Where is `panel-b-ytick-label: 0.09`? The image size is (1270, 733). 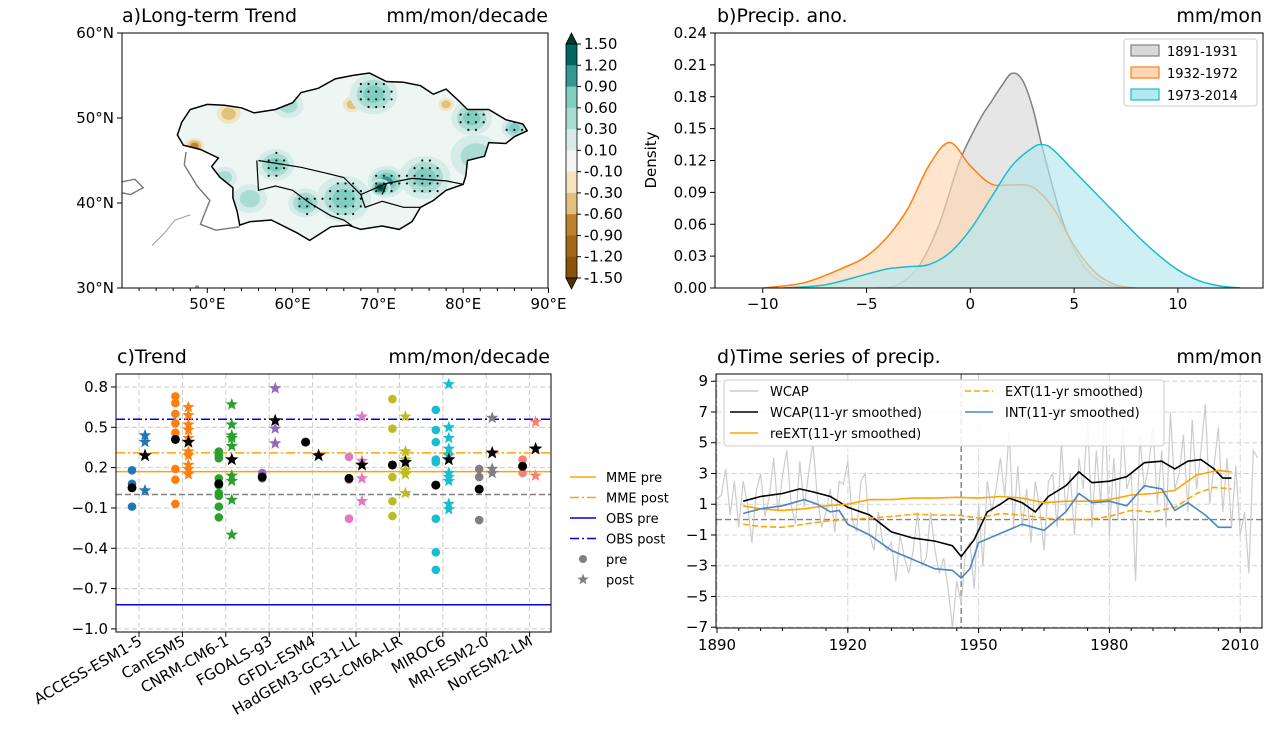 panel-b-ytick-label: 0.09 is located at coordinates (690, 192).